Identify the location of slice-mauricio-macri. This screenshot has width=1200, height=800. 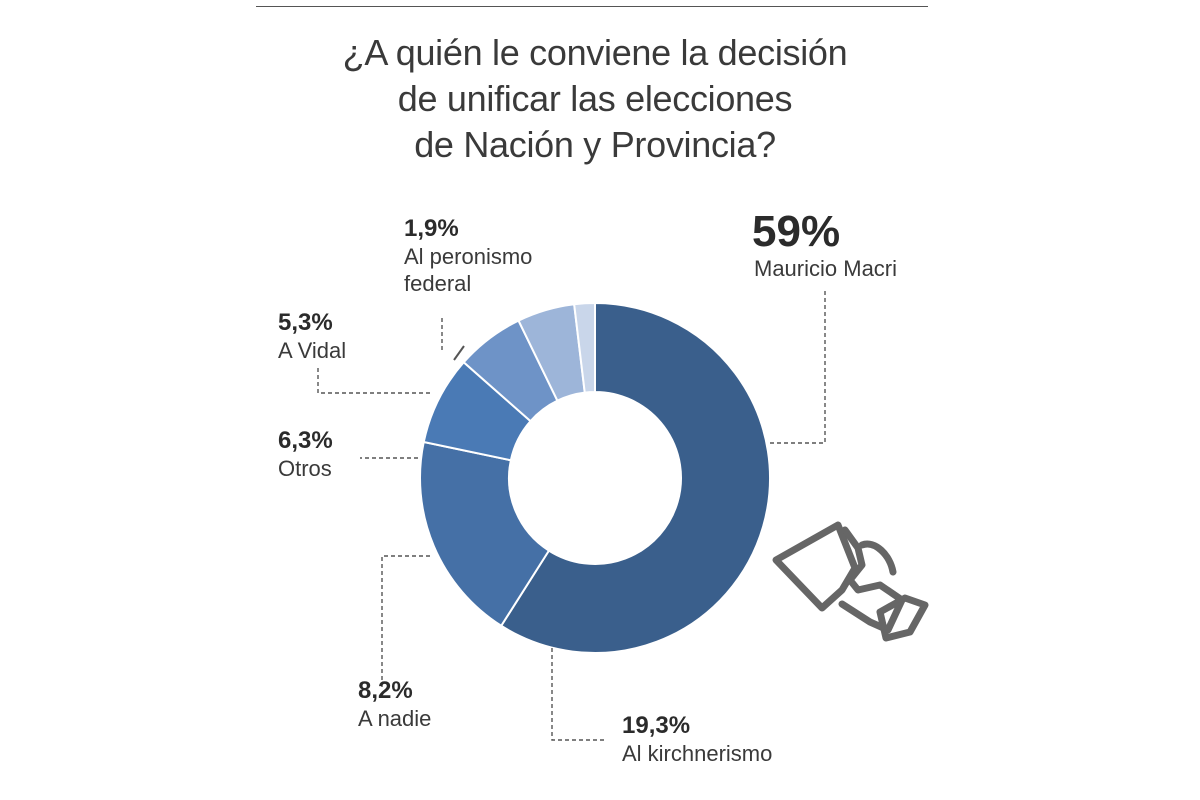
(635, 477).